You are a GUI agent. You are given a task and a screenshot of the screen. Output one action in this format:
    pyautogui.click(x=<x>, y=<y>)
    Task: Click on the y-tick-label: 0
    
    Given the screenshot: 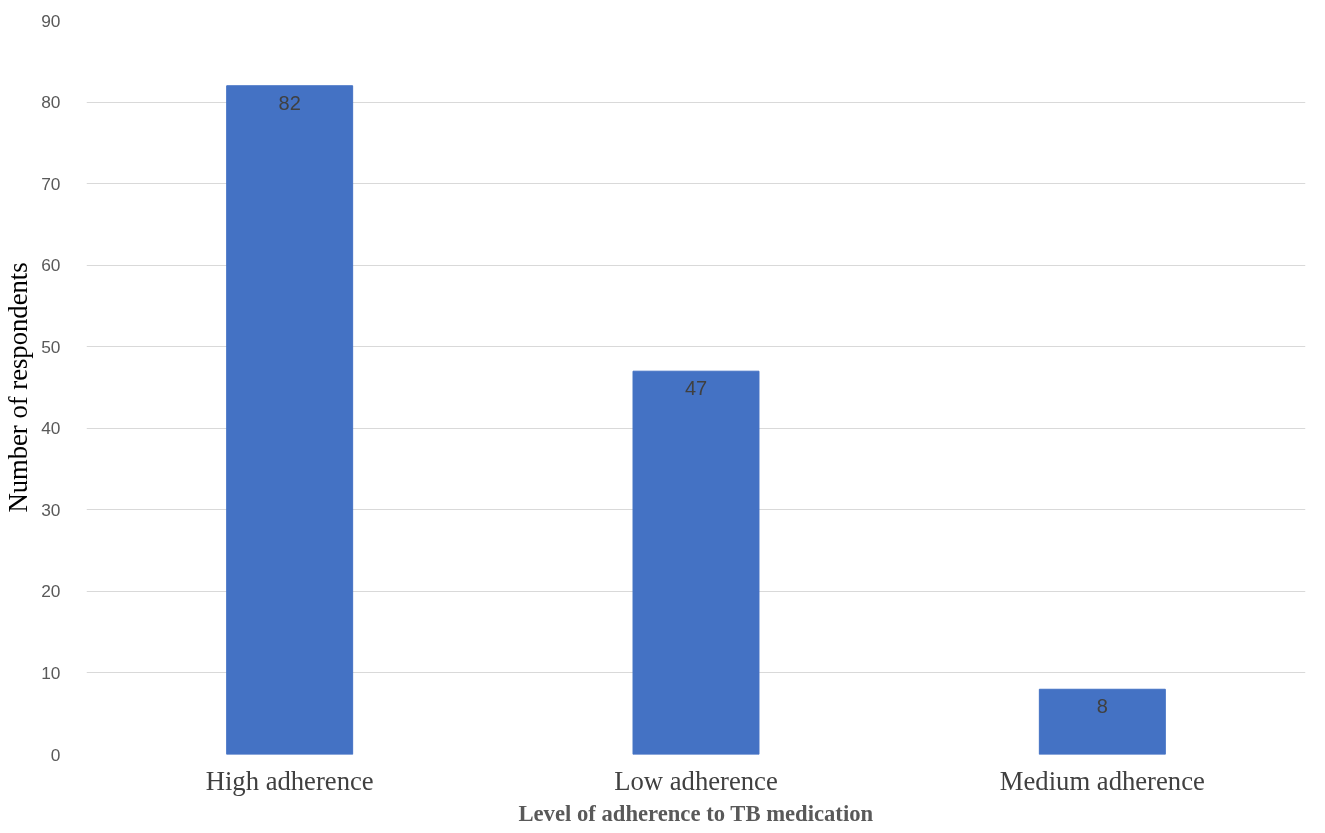 What is the action you would take?
    pyautogui.click(x=55, y=754)
    